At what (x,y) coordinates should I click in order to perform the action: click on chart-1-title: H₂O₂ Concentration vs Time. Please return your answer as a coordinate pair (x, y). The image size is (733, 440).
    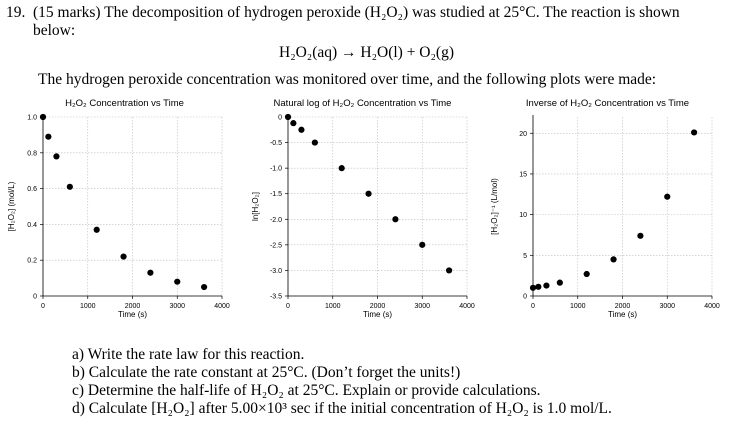
    Looking at the image, I should click on (124, 103).